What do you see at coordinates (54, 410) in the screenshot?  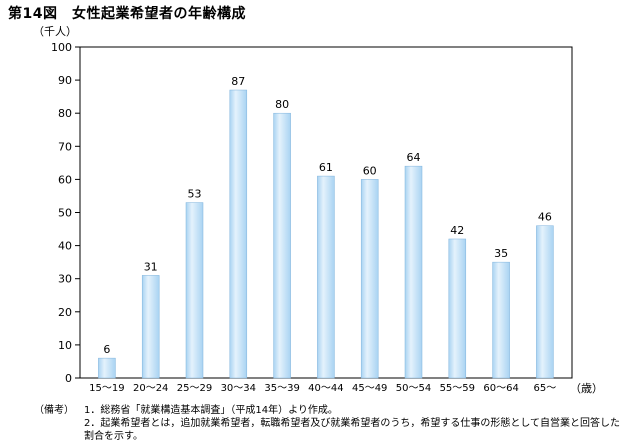 I see `notes-label: （備考）` at bounding box center [54, 410].